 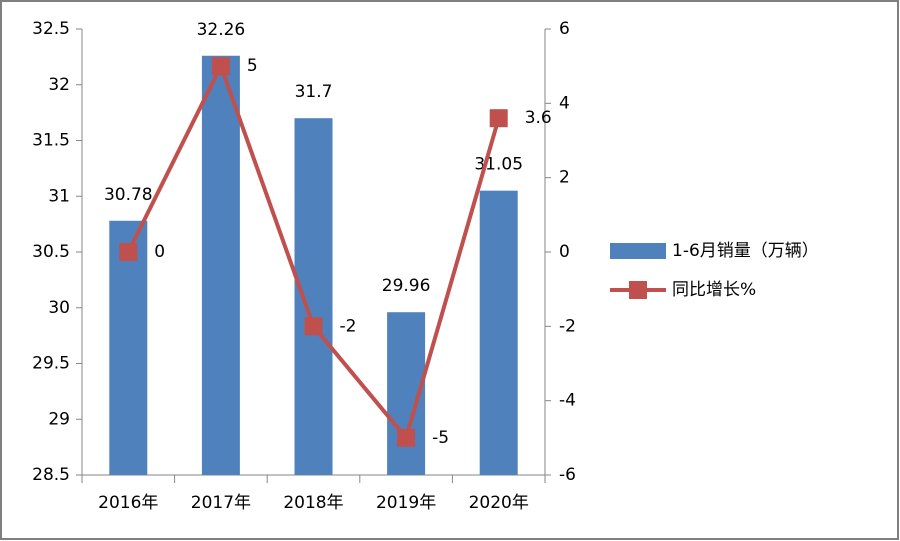 I want to click on legend-swatch, so click(x=638, y=251).